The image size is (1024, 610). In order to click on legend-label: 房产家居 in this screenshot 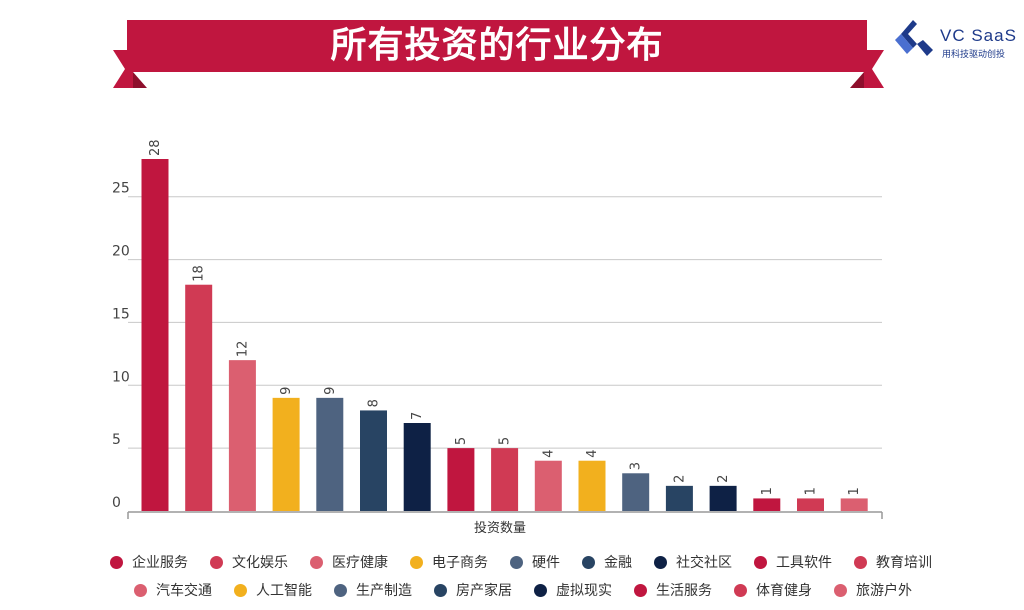, I will do `click(484, 591)`.